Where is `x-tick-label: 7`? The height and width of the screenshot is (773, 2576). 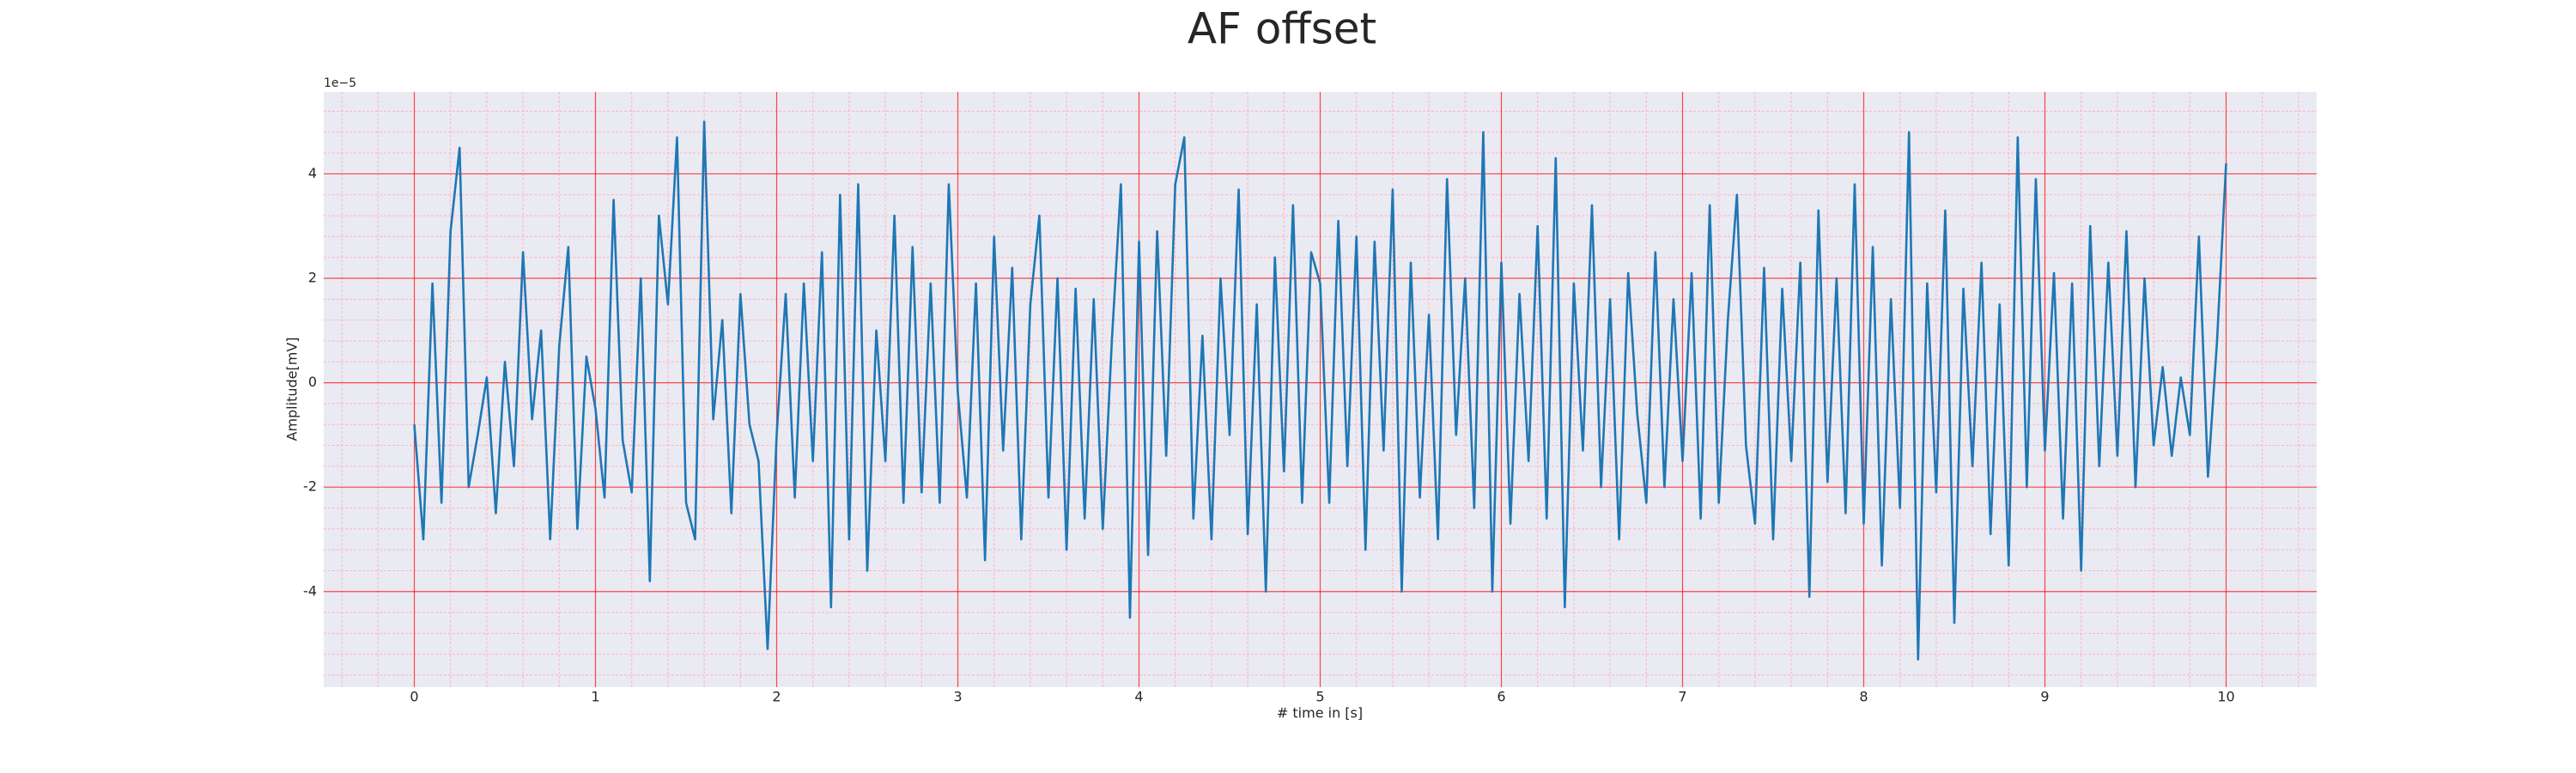
x-tick-label: 7 is located at coordinates (1682, 697).